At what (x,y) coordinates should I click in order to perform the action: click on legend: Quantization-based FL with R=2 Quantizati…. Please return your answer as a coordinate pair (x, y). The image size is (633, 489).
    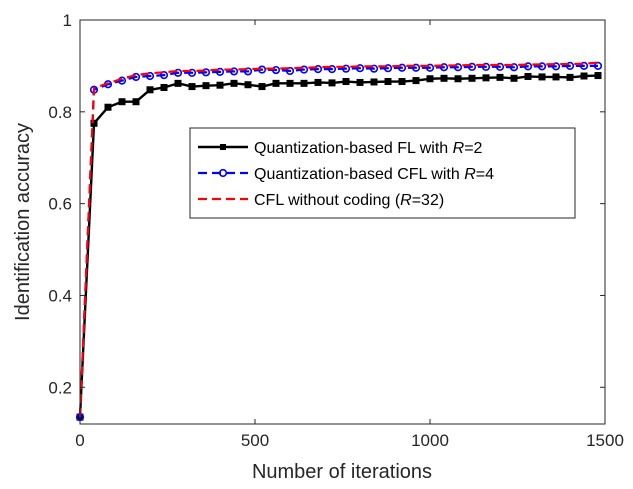
    Looking at the image, I should click on (382, 173).